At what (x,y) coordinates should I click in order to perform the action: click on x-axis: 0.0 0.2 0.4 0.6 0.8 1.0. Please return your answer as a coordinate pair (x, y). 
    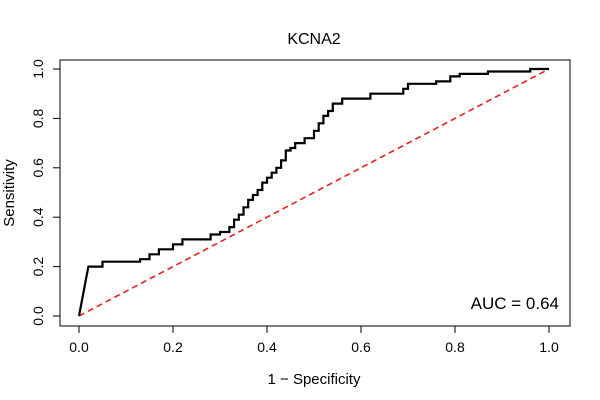
    Looking at the image, I should click on (314, 340).